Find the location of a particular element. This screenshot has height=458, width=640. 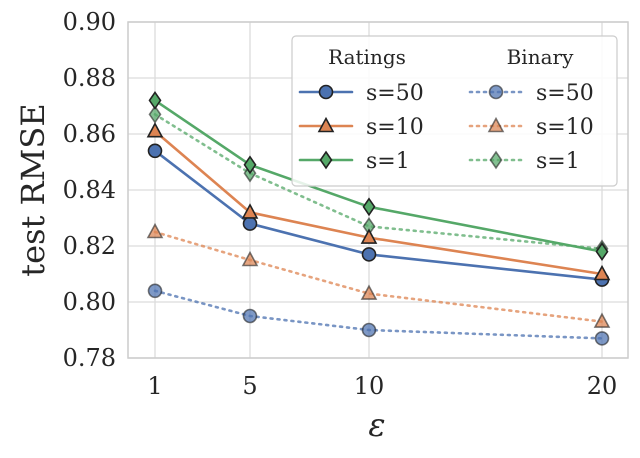

legend-group-title-binary: Binary is located at coordinates (540, 57).